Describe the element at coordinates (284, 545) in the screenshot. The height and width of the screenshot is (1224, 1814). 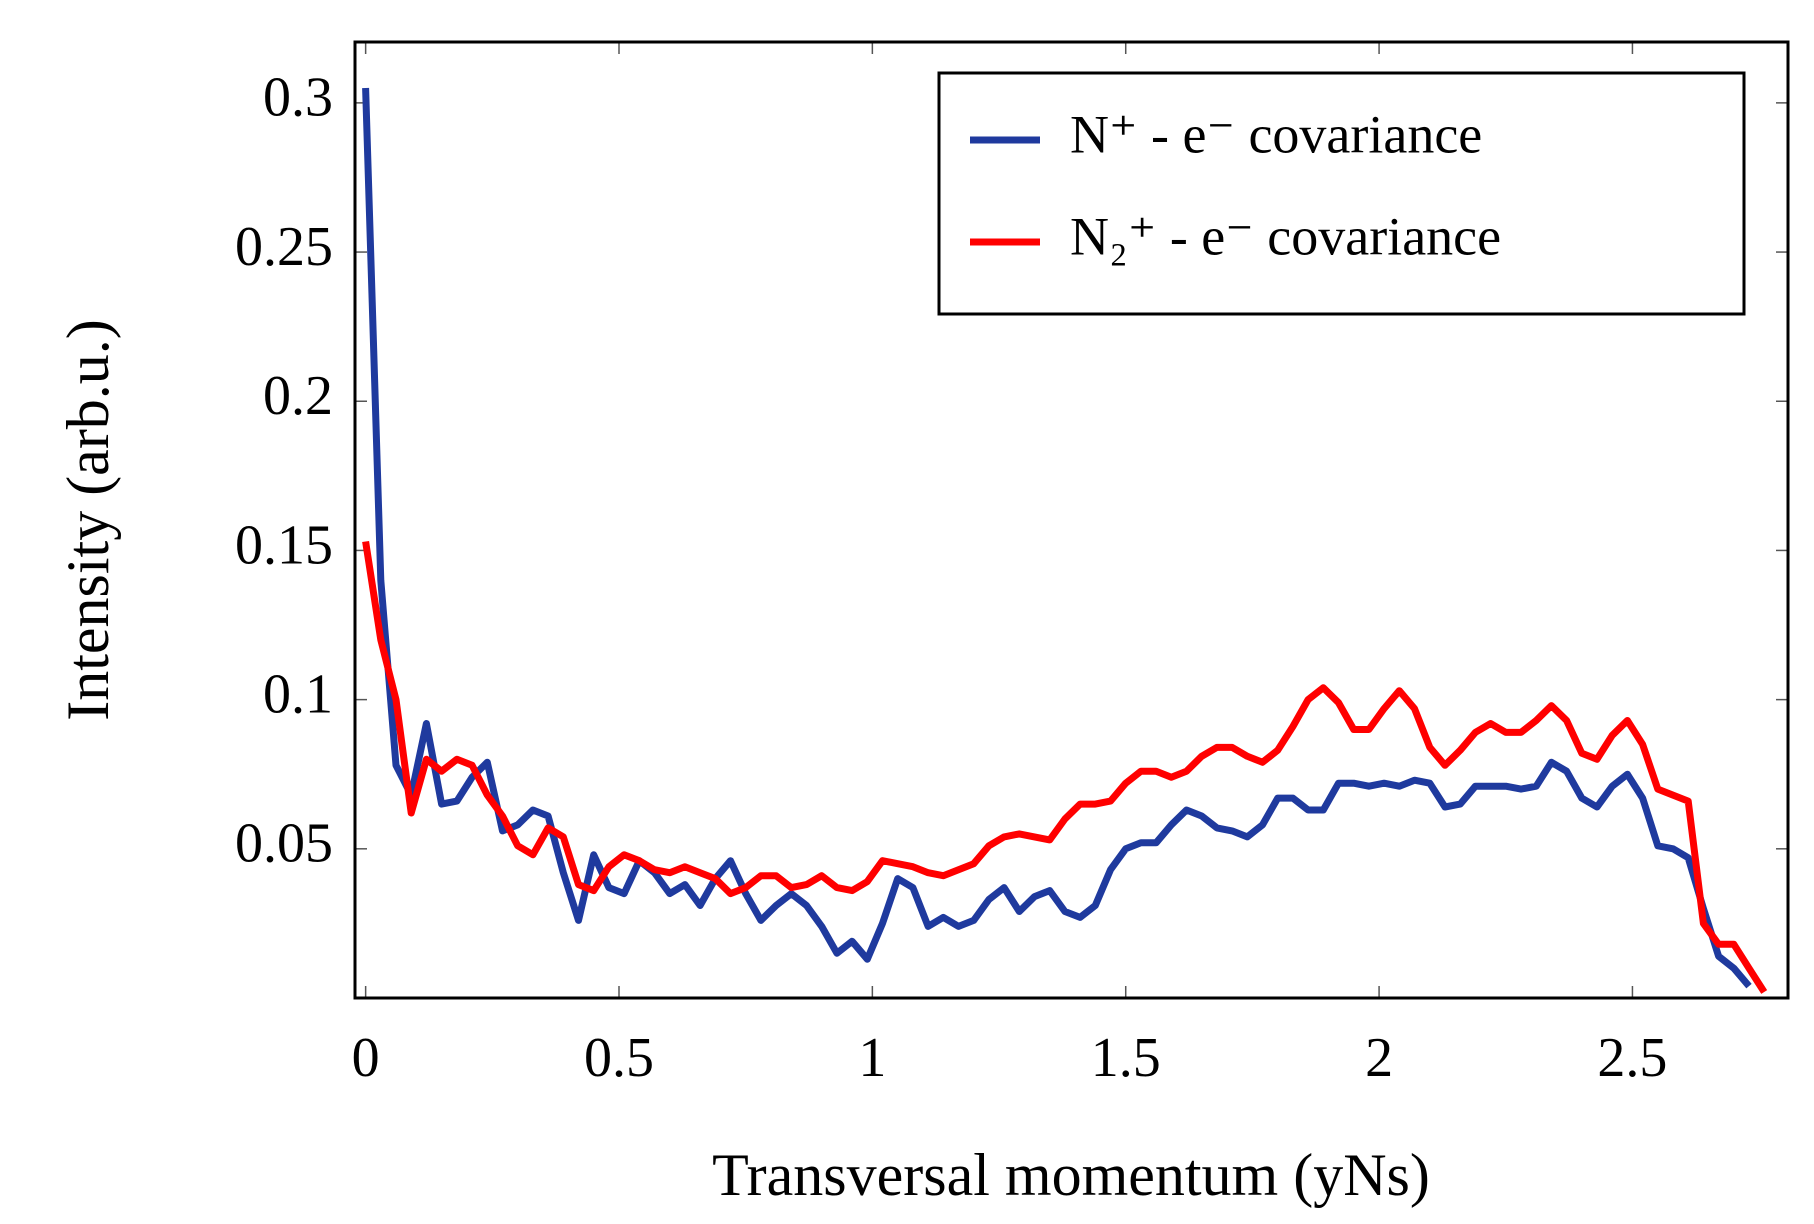
I see `y-tick-label: 0.15` at that location.